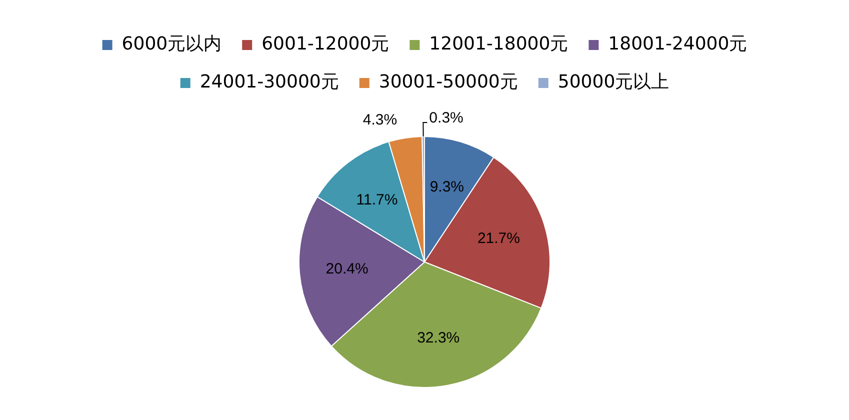 This screenshot has height=420, width=849. What do you see at coordinates (498, 44) in the screenshot?
I see `legend-label: 12001-18000元` at bounding box center [498, 44].